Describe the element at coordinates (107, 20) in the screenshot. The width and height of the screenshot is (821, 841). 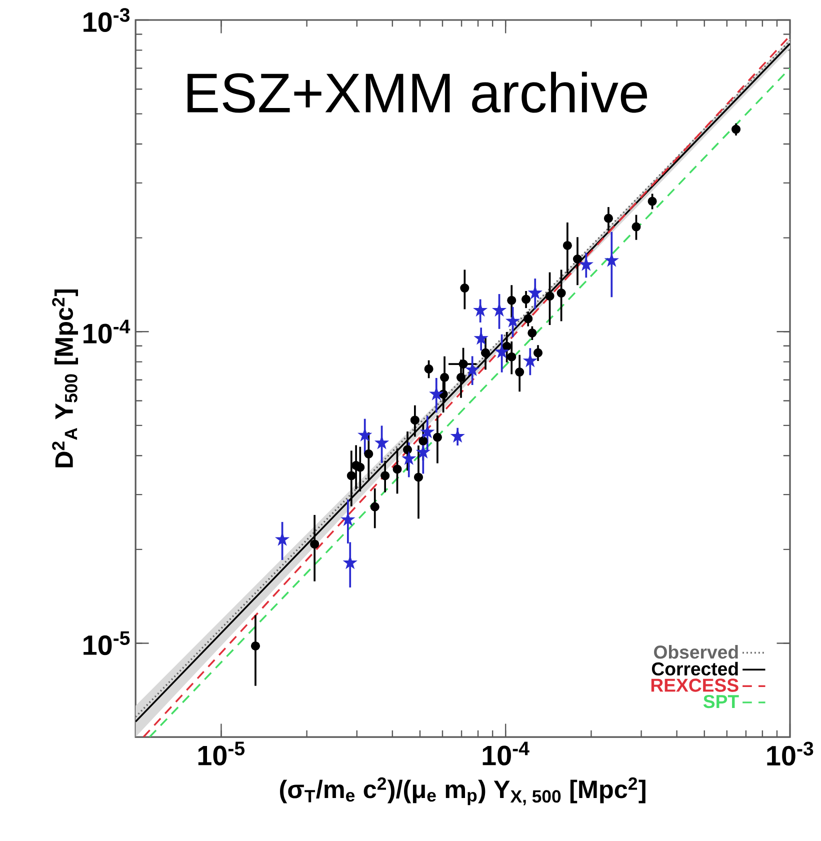
I see `y-tick-label: 10$^{-3}$` at that location.